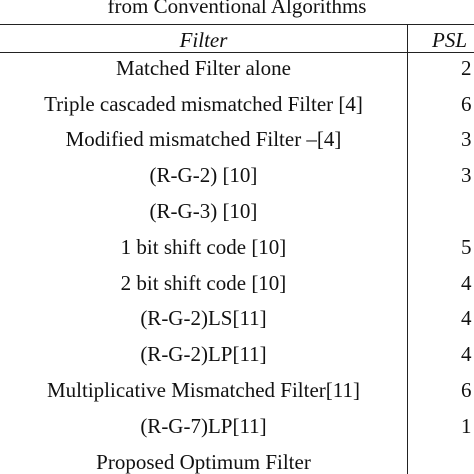 The width and height of the screenshot is (474, 474). Describe the element at coordinates (237, 9) in the screenshot. I see `table-caption: from Conventional Algorithms` at that location.